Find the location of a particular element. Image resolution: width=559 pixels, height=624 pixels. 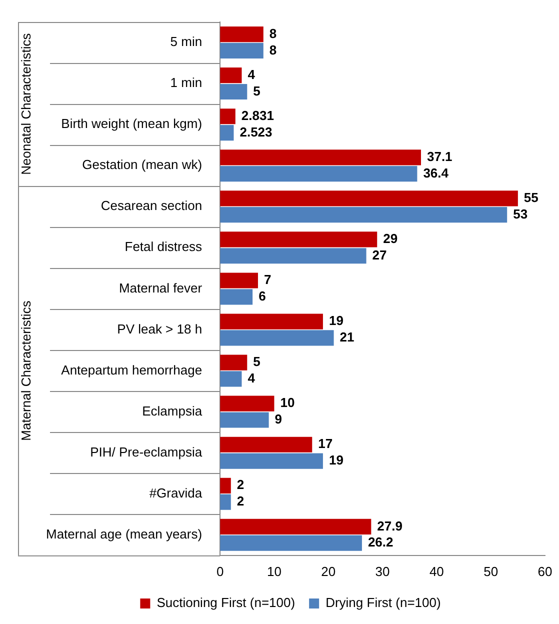

data-label: 55 is located at coordinates (531, 198).